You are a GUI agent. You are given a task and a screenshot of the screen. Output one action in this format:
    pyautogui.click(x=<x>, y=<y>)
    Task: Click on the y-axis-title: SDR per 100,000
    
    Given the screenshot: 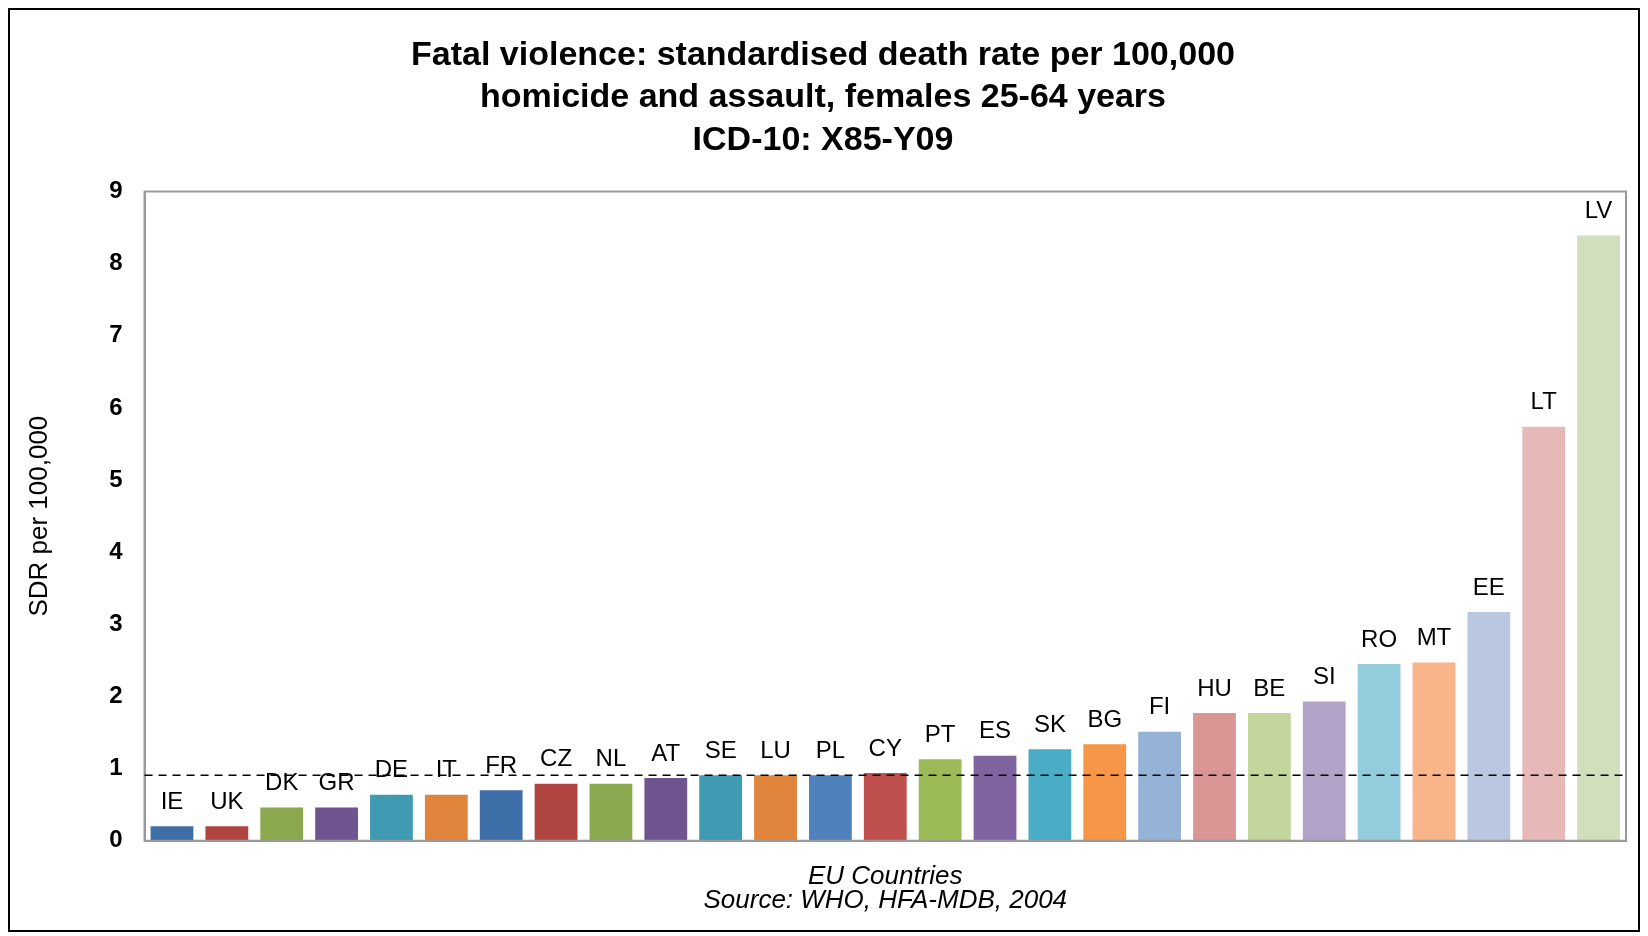 What is the action you would take?
    pyautogui.click(x=37, y=516)
    